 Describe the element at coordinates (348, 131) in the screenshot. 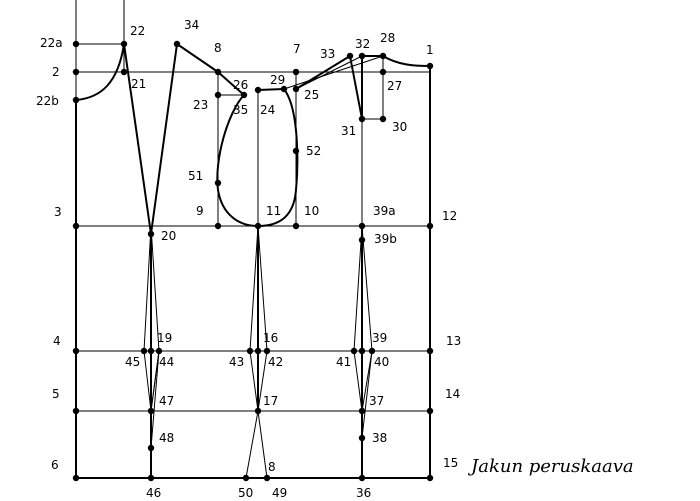

I see `point-label: 31` at that location.